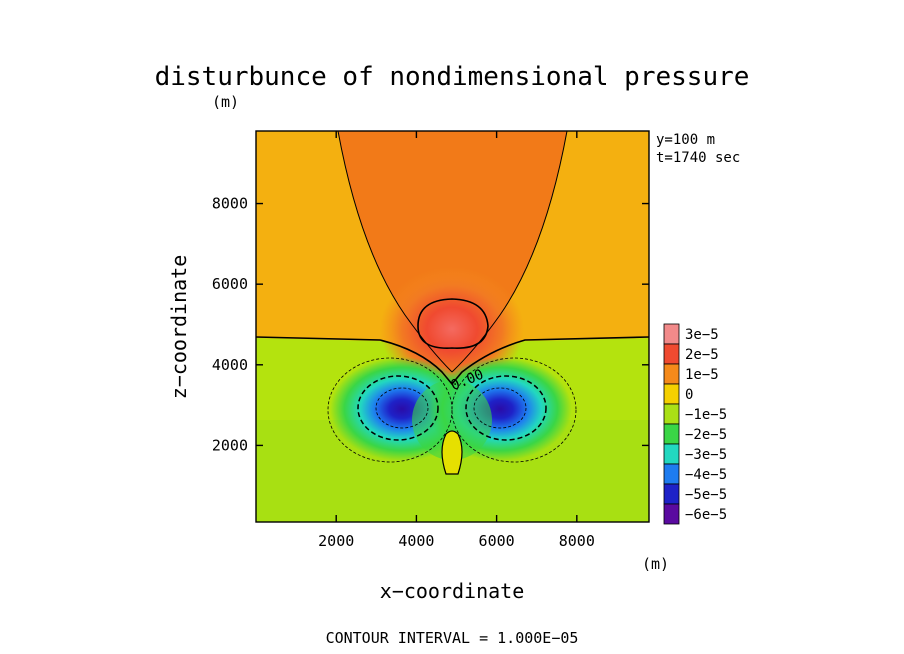 The height and width of the screenshot is (654, 904). I want to click on colorbar-label: −2e−5, so click(706, 435).